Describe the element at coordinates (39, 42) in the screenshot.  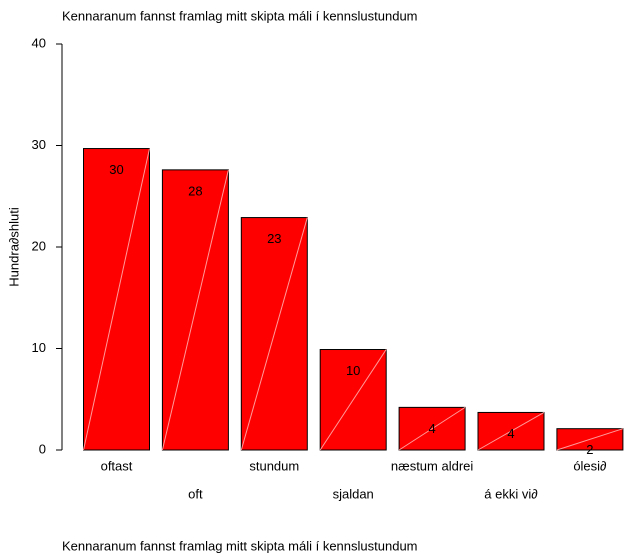
I see `y-tick-label: 40` at that location.